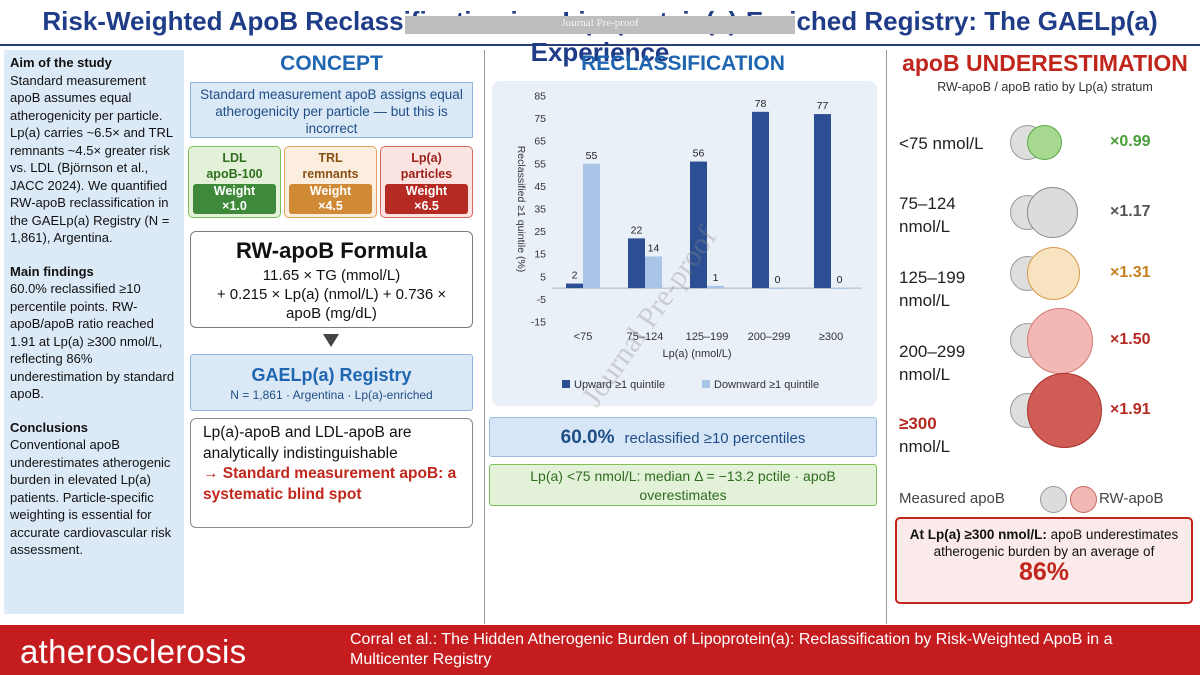  Describe the element at coordinates (583, 337) in the screenshot. I see `x-tick-label: <75` at that location.